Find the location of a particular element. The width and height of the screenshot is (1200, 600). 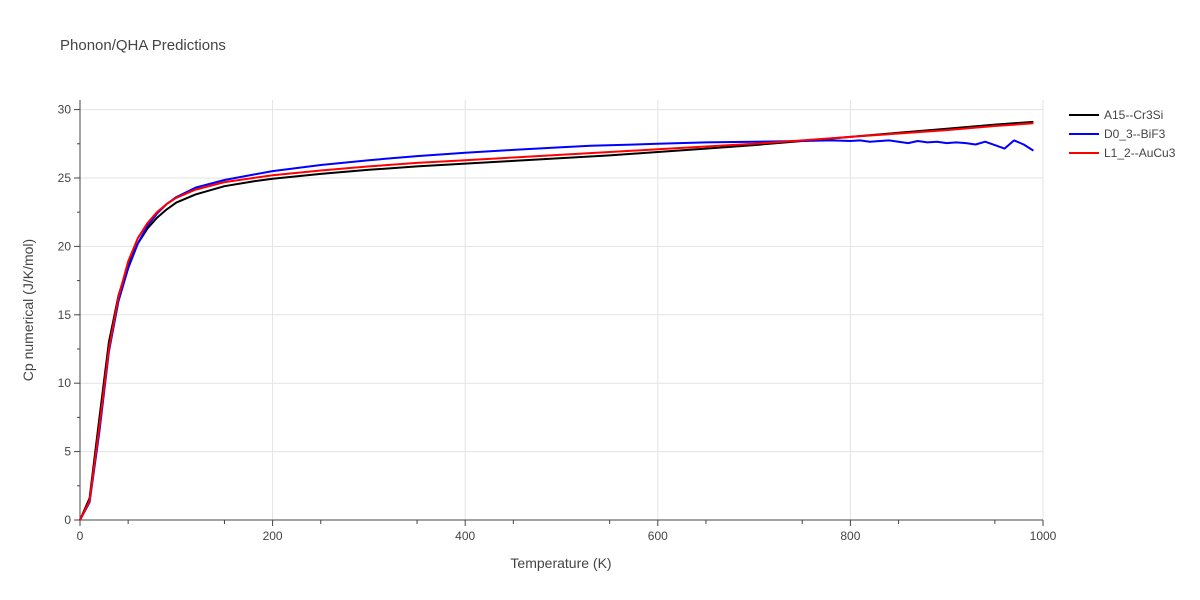

y-tick-label: 15 is located at coordinates (65, 315).